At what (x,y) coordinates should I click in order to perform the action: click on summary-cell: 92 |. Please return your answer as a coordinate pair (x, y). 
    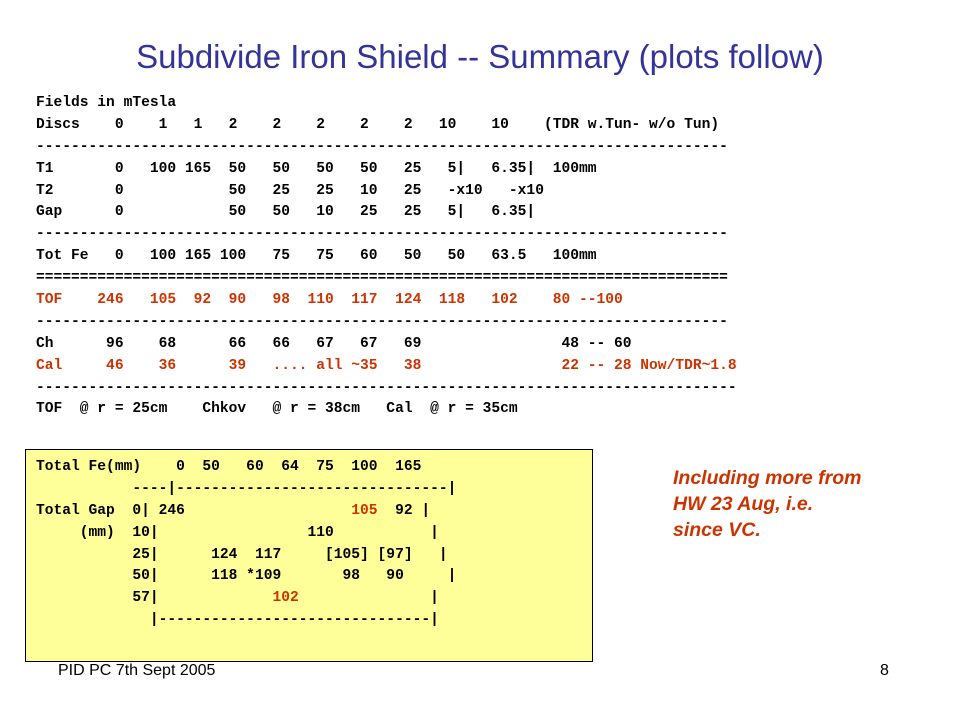
    Looking at the image, I should click on (404, 510).